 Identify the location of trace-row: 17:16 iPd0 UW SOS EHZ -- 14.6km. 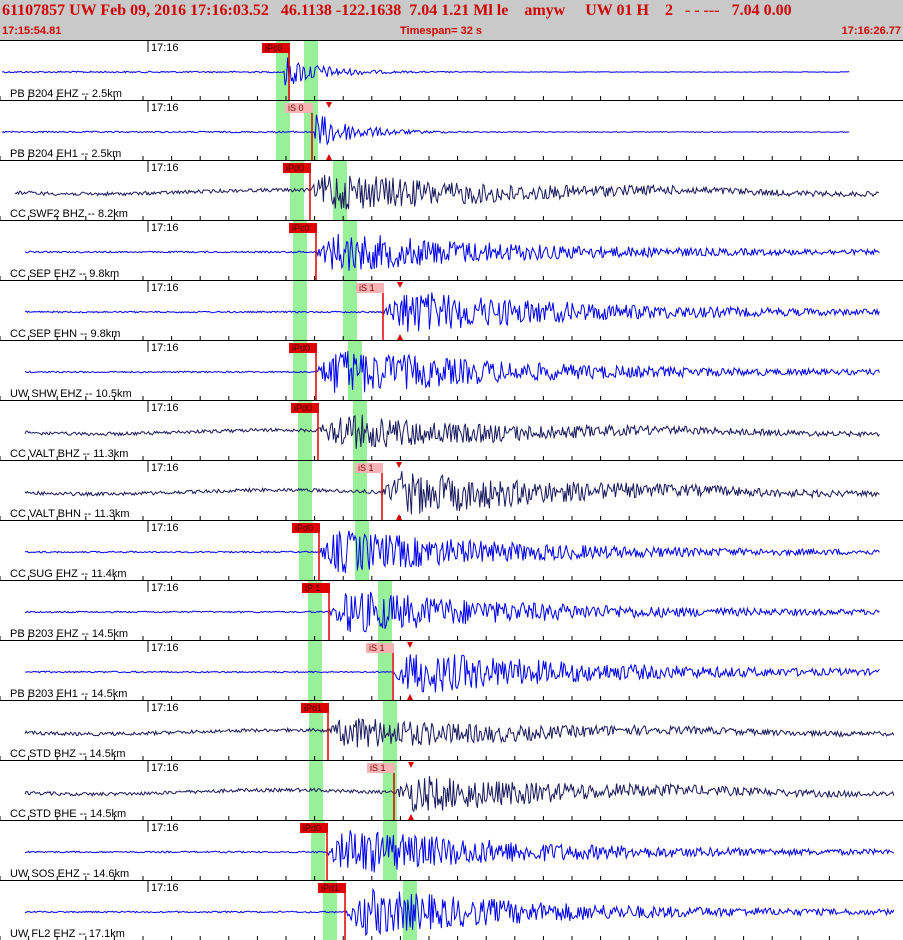
(451, 850).